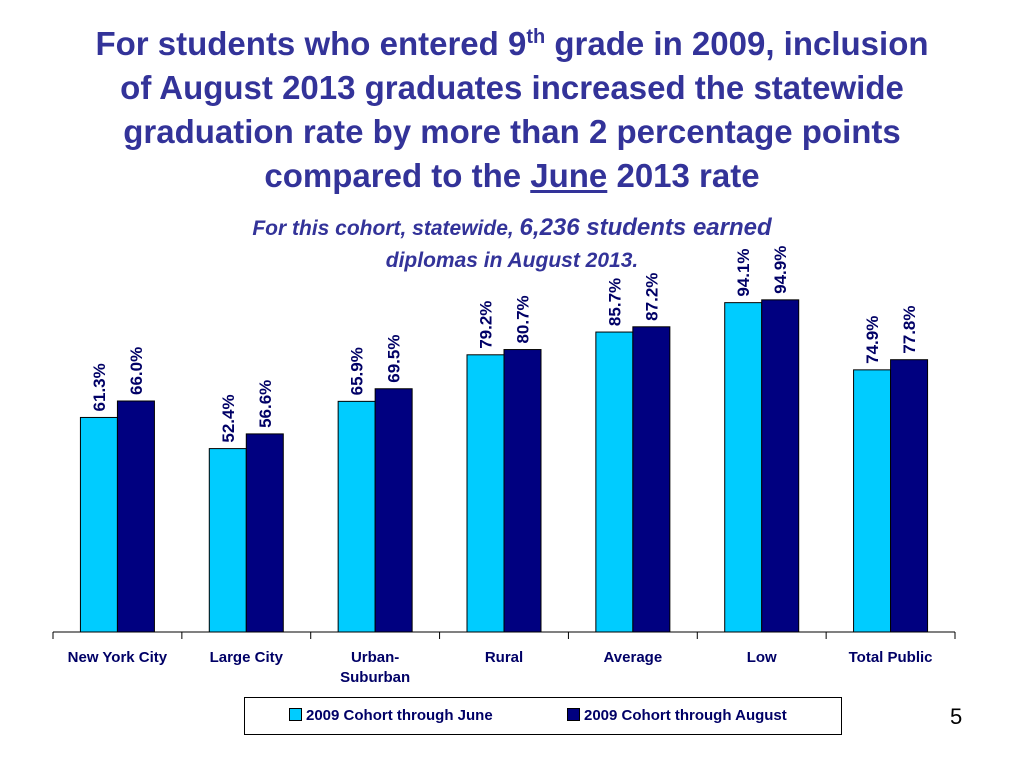  What do you see at coordinates (762, 657) in the screenshot?
I see `category-label-low: Low` at bounding box center [762, 657].